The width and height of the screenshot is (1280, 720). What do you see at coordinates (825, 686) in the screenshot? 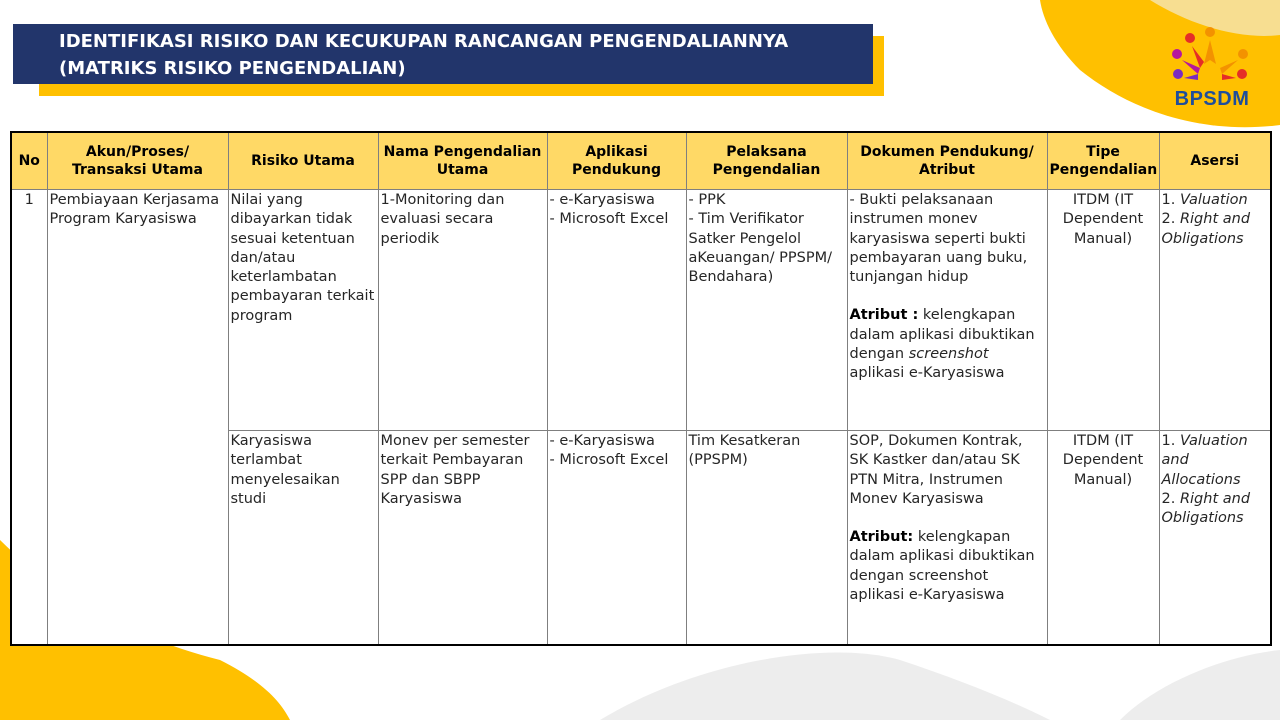
I see `bottom-grey-shape` at bounding box center [825, 686].